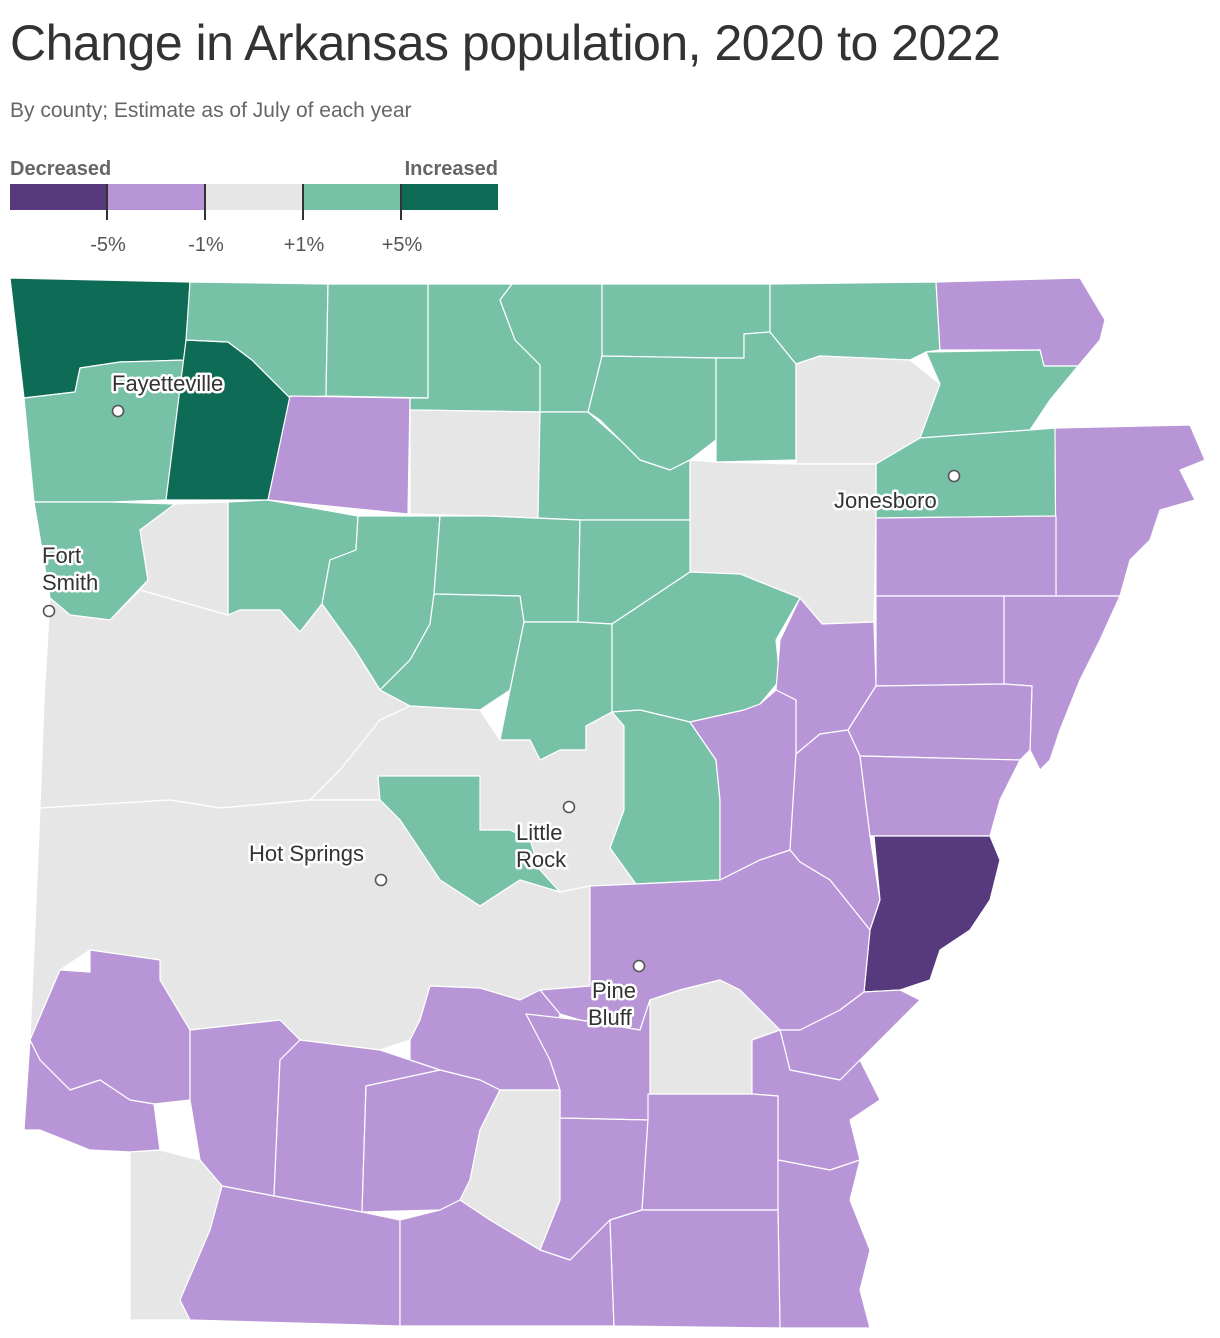  What do you see at coordinates (61, 169) in the screenshot?
I see `legend-decreased-label: Decreased` at bounding box center [61, 169].